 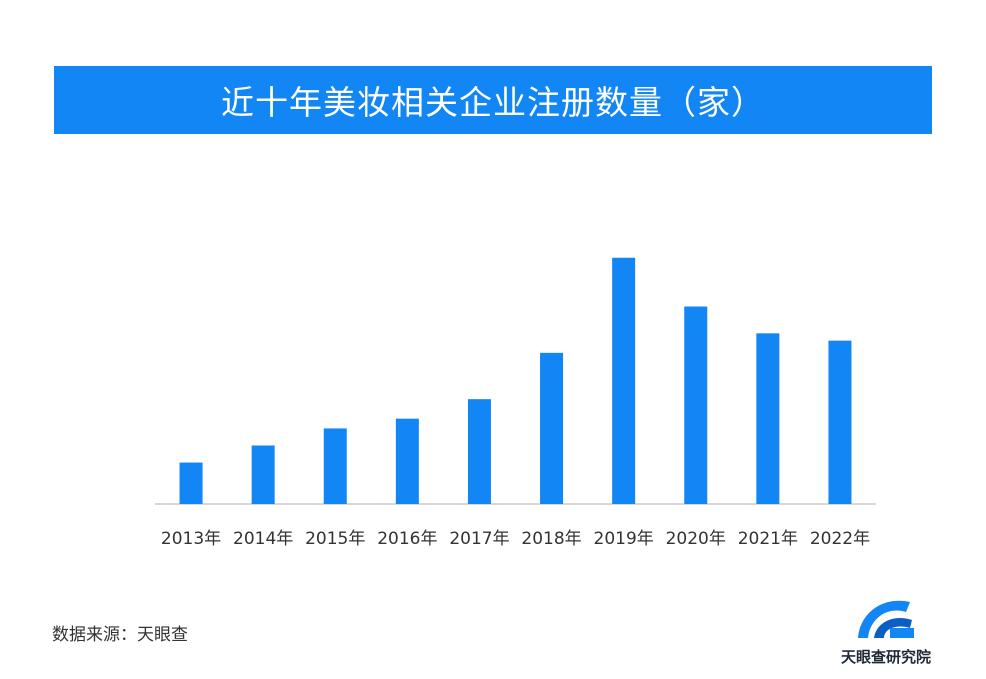 I want to click on x-tick-label-4: 2017年, so click(x=479, y=539).